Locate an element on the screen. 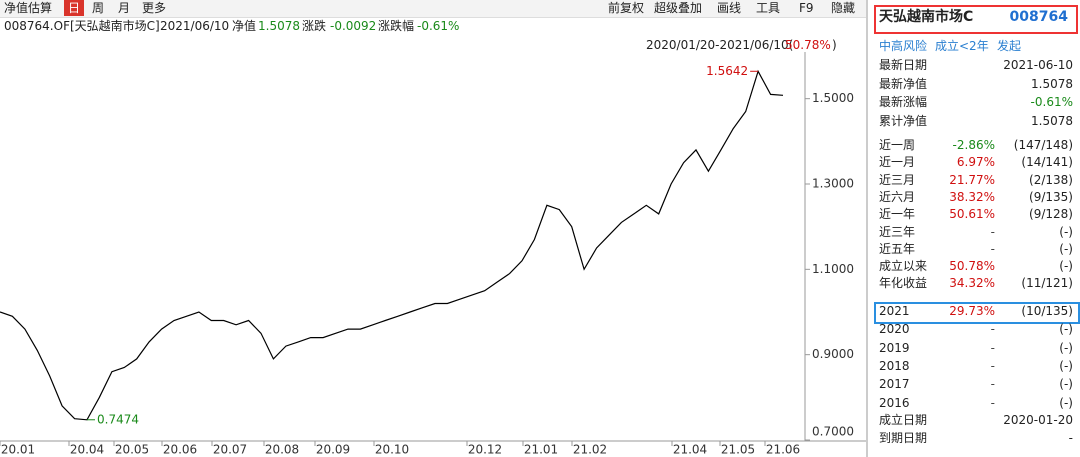 The image size is (1080, 457). info-value: 2021-06-10 is located at coordinates (1038, 65).